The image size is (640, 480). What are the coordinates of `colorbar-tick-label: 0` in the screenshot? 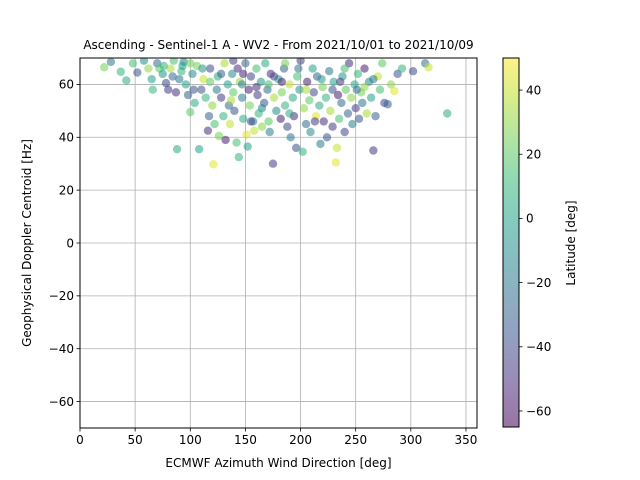 It's located at (530, 219).